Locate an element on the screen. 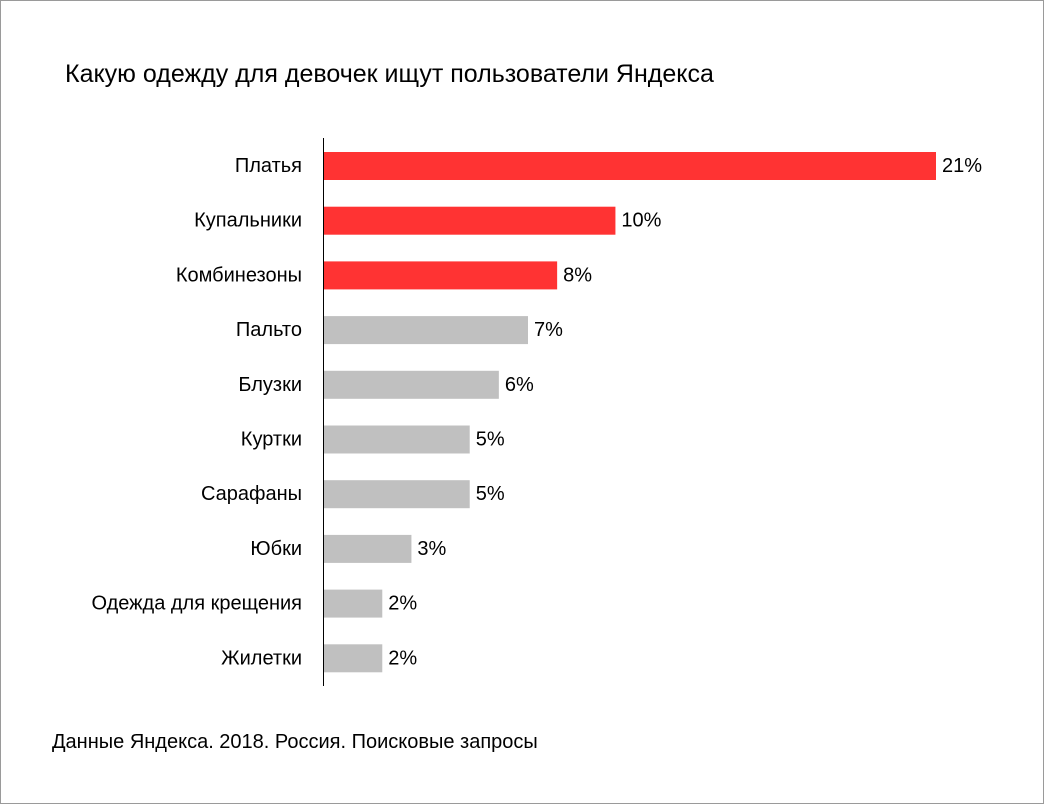  category-label: Блузки is located at coordinates (270, 385).